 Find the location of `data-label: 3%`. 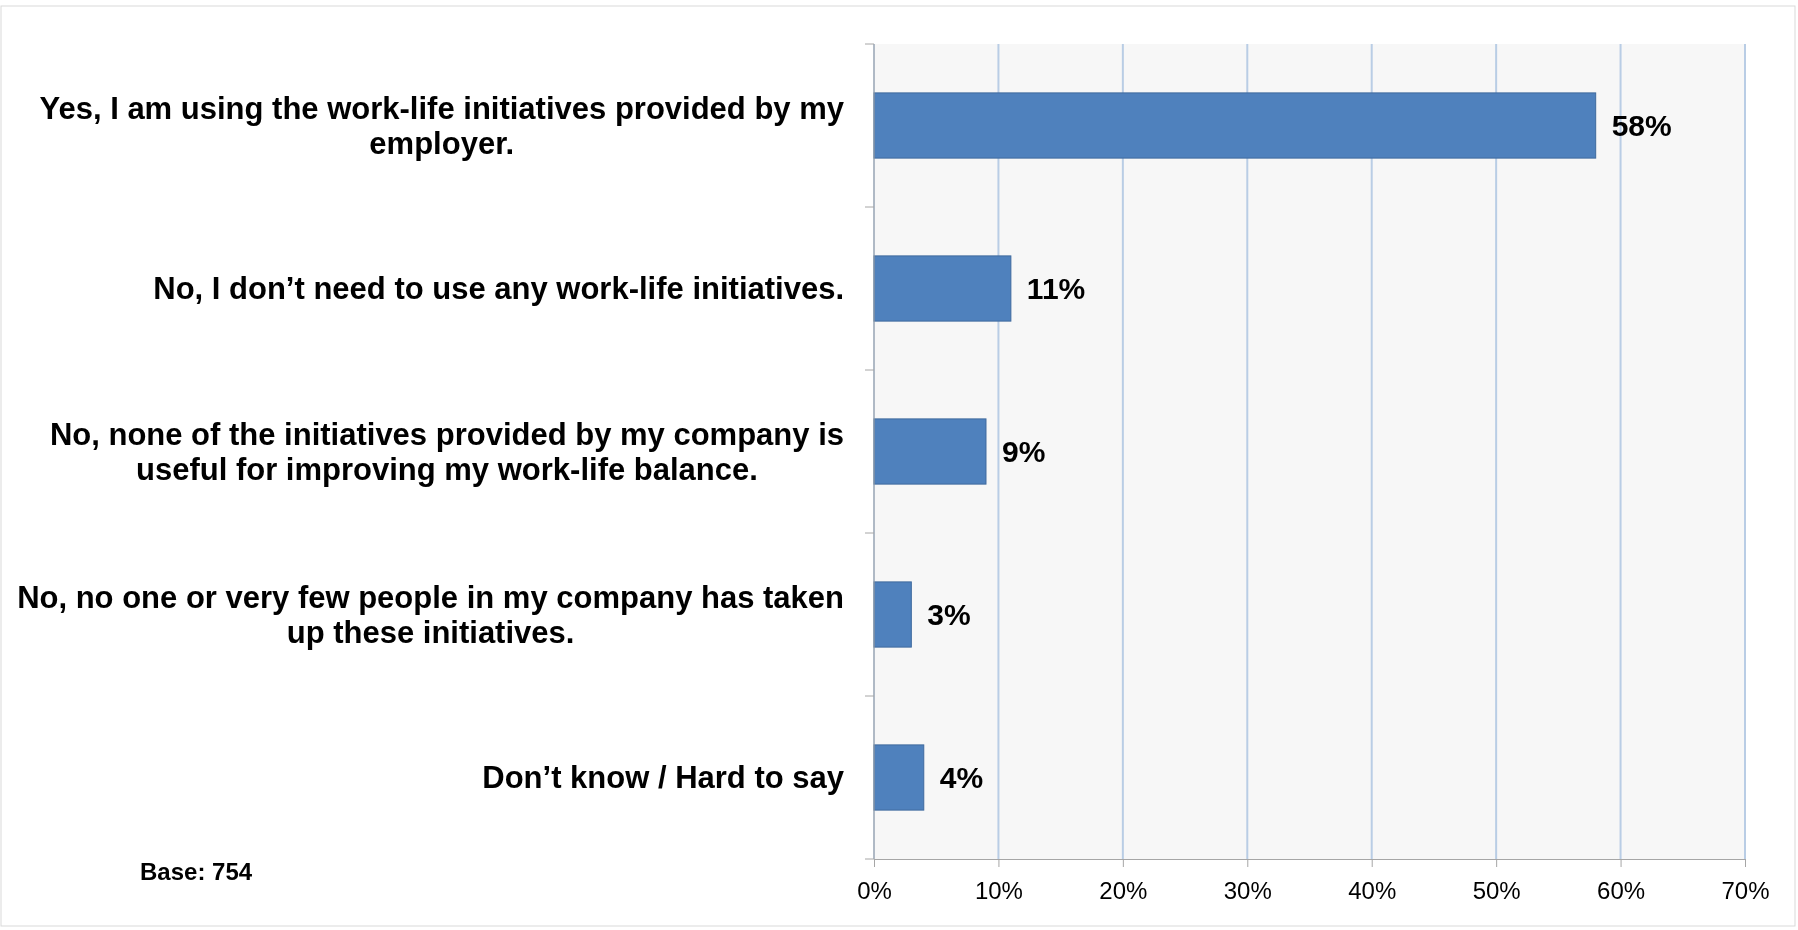

data-label: 3% is located at coordinates (949, 614).